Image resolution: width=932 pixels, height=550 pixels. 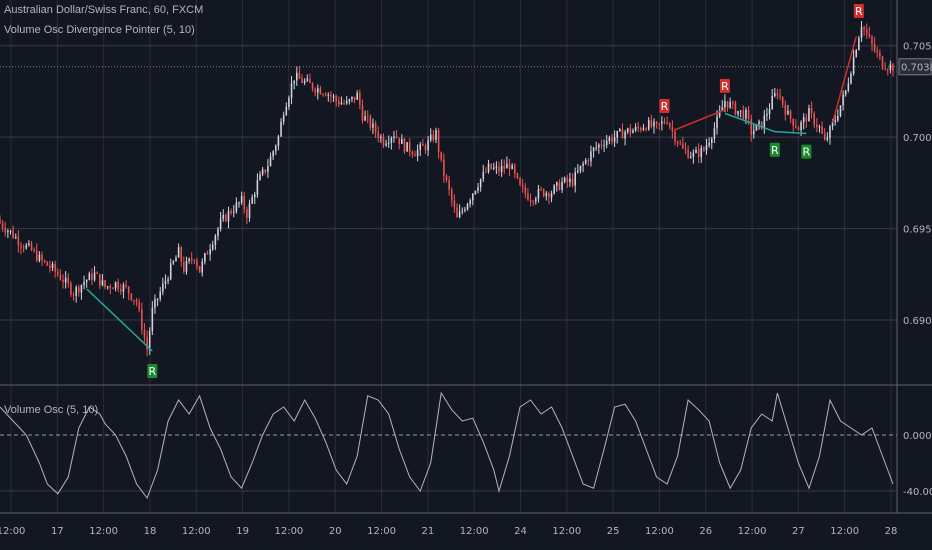 I want to click on bearish-divergence-line, so click(x=844, y=79).